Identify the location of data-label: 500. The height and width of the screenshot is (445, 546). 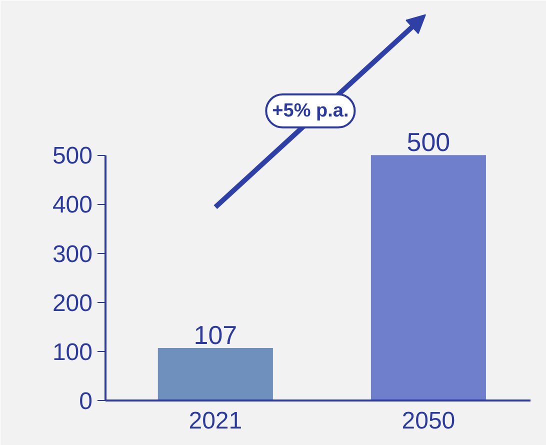
(428, 142).